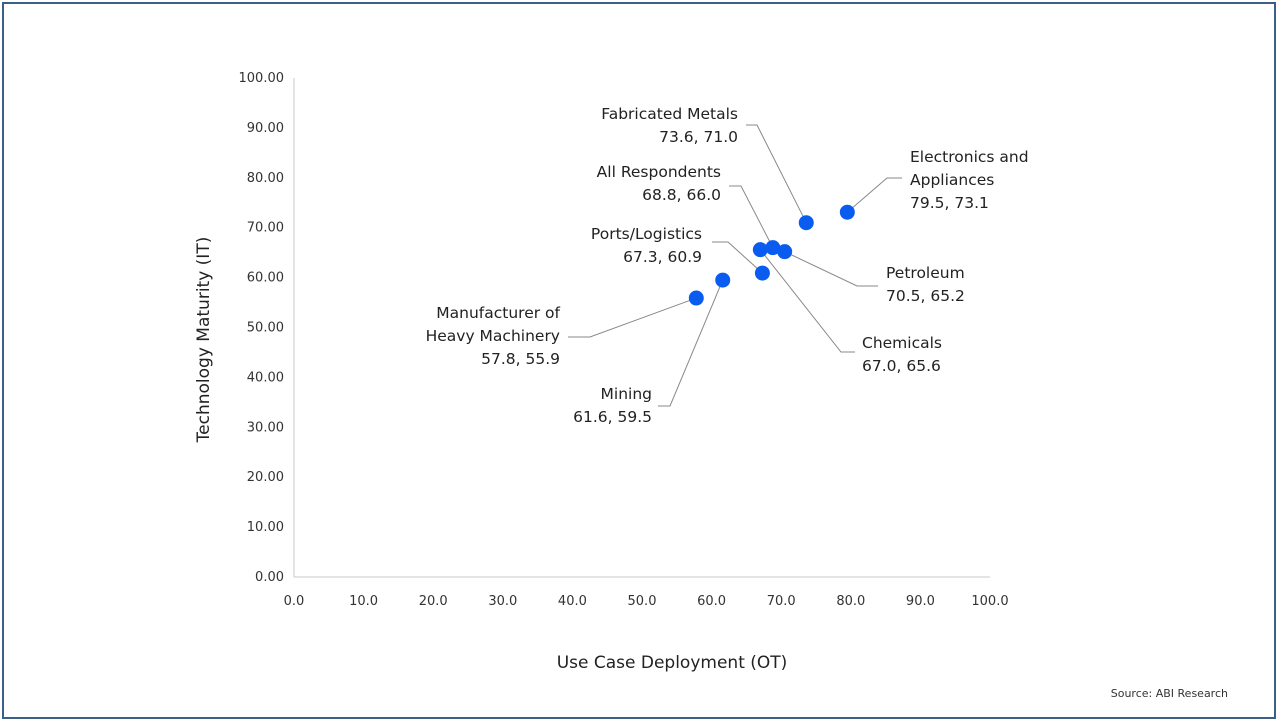 Image resolution: width=1280 pixels, height=723 pixels. Describe the element at coordinates (502, 601) in the screenshot. I see `x-tick-label: 30.0` at that location.